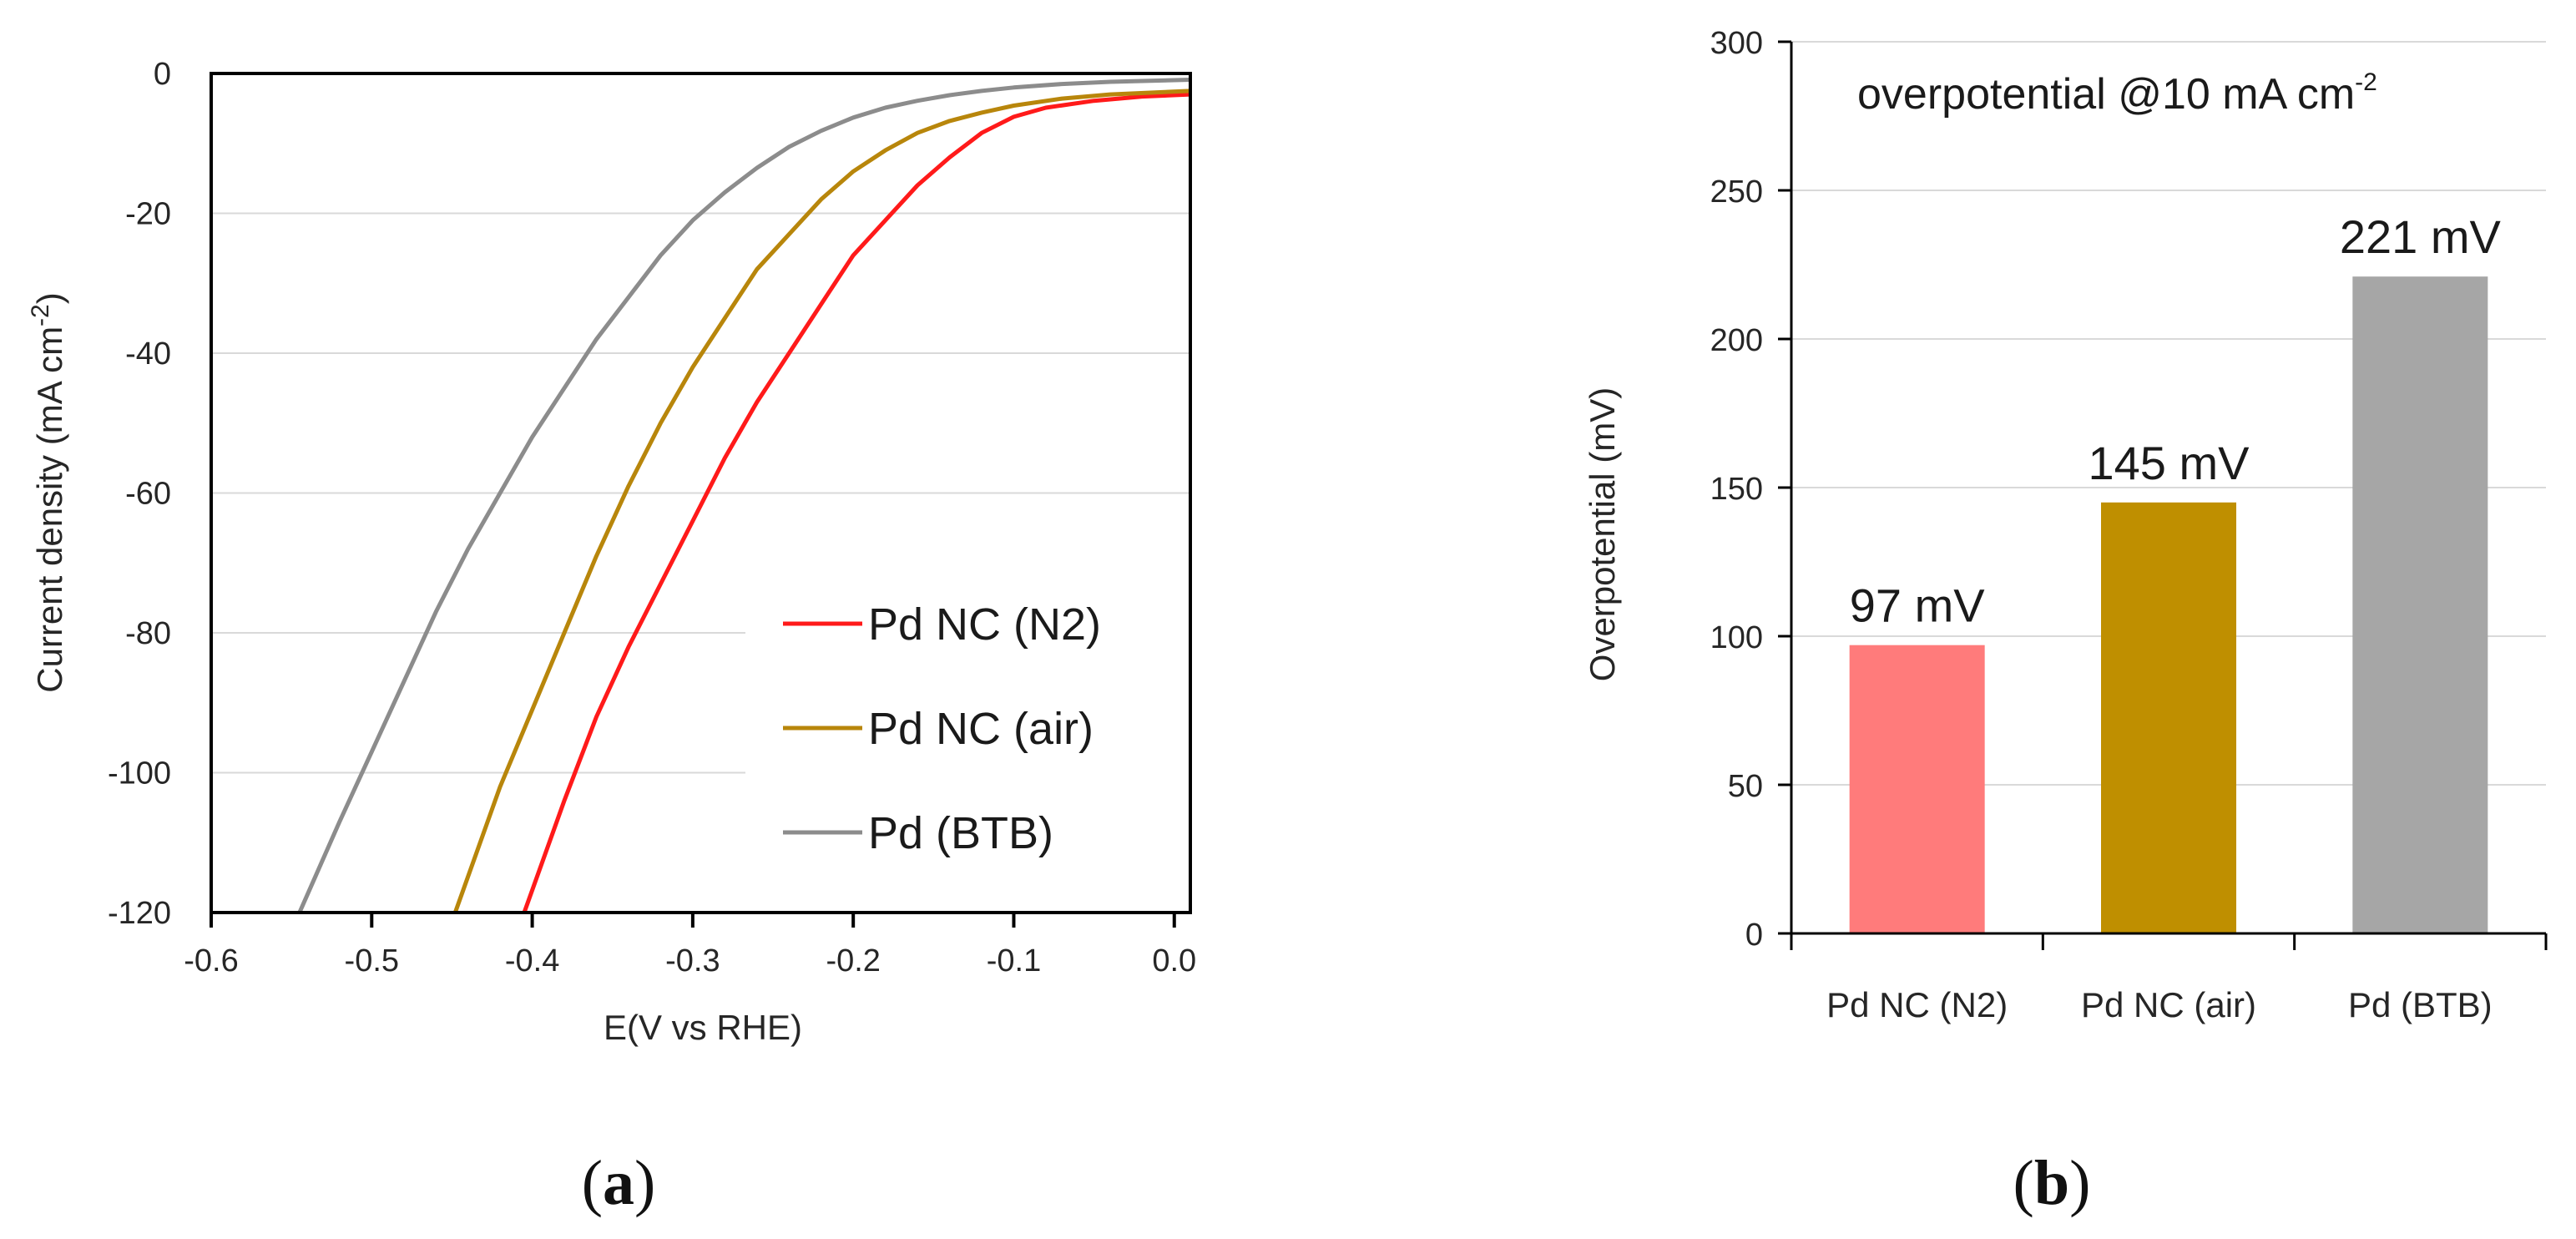 The image size is (2576, 1239). What do you see at coordinates (1917, 789) in the screenshot?
I see `bar-pd-nc-n2` at bounding box center [1917, 789].